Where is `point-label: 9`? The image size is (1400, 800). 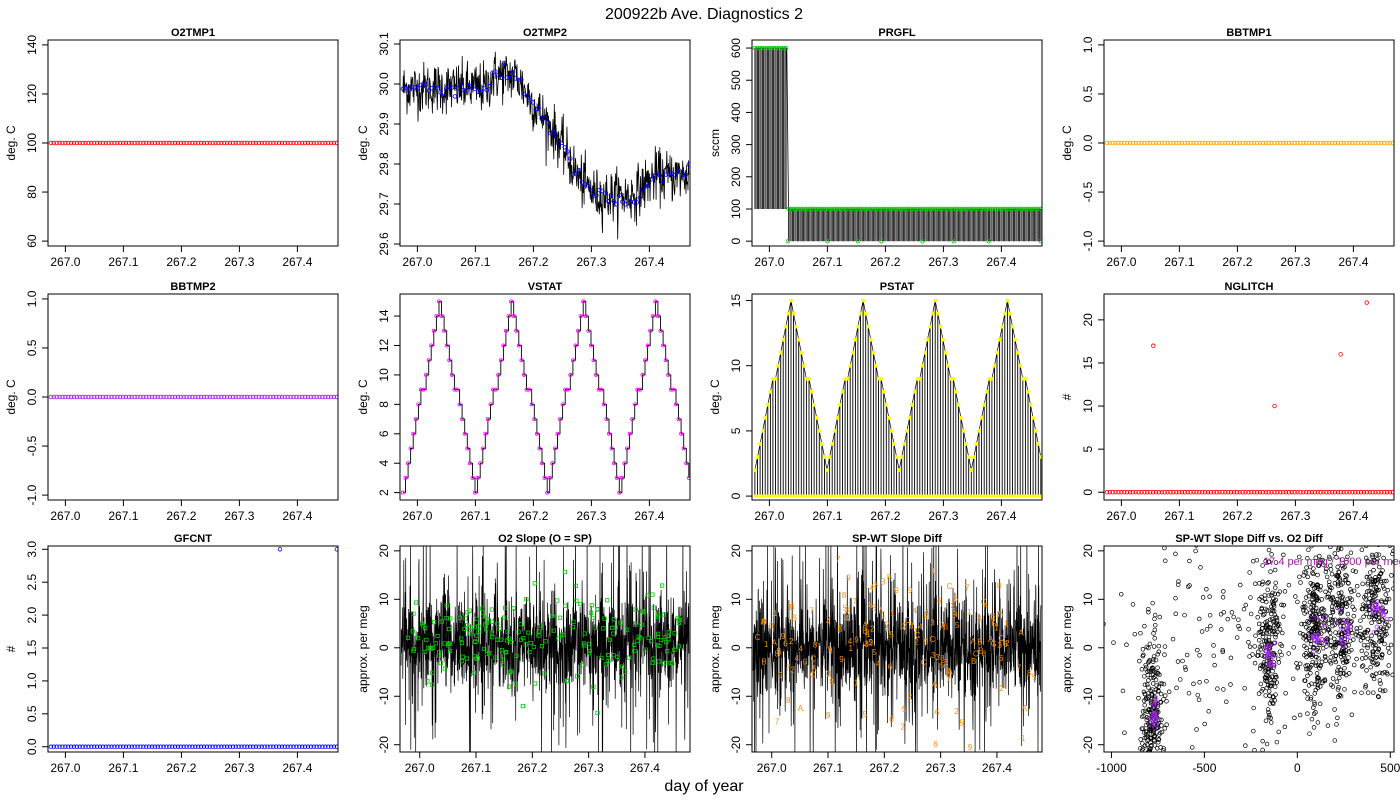
point-label: 9 is located at coordinates (926, 641).